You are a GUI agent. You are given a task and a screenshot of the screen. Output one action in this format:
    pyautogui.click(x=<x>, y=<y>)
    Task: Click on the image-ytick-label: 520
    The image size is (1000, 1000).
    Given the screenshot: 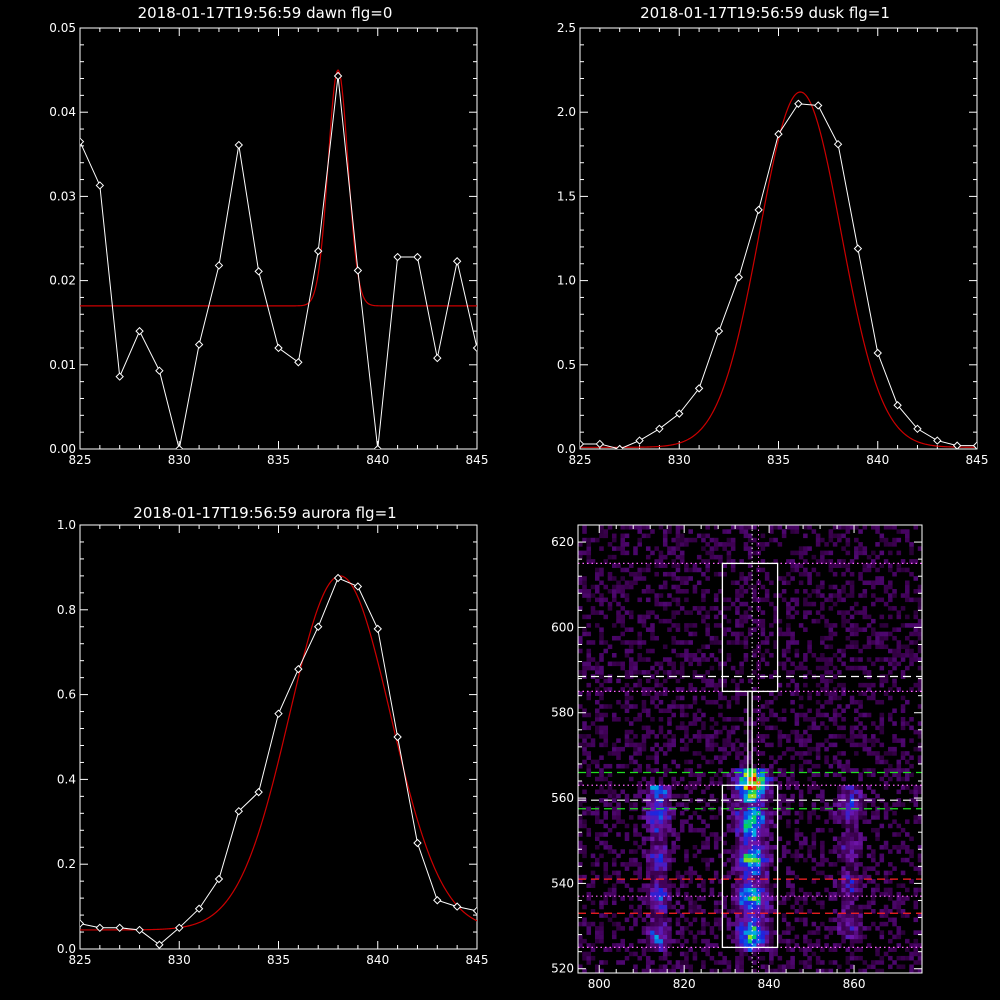 What is the action you would take?
    pyautogui.click(x=562, y=969)
    